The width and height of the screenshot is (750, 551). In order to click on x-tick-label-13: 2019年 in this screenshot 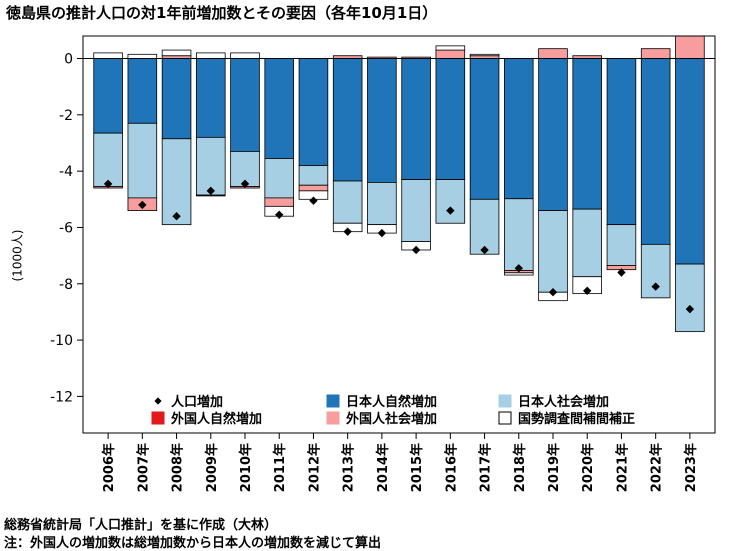, I will do `click(554, 467)`.